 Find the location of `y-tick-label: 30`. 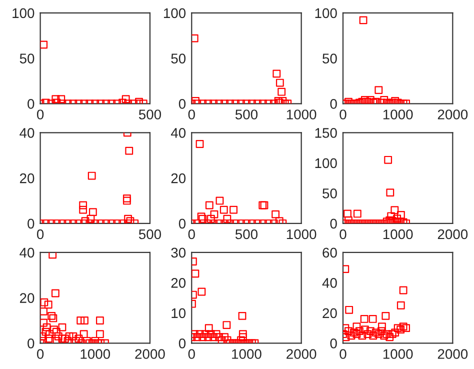

y-tick-label: 30 is located at coordinates (178, 253).